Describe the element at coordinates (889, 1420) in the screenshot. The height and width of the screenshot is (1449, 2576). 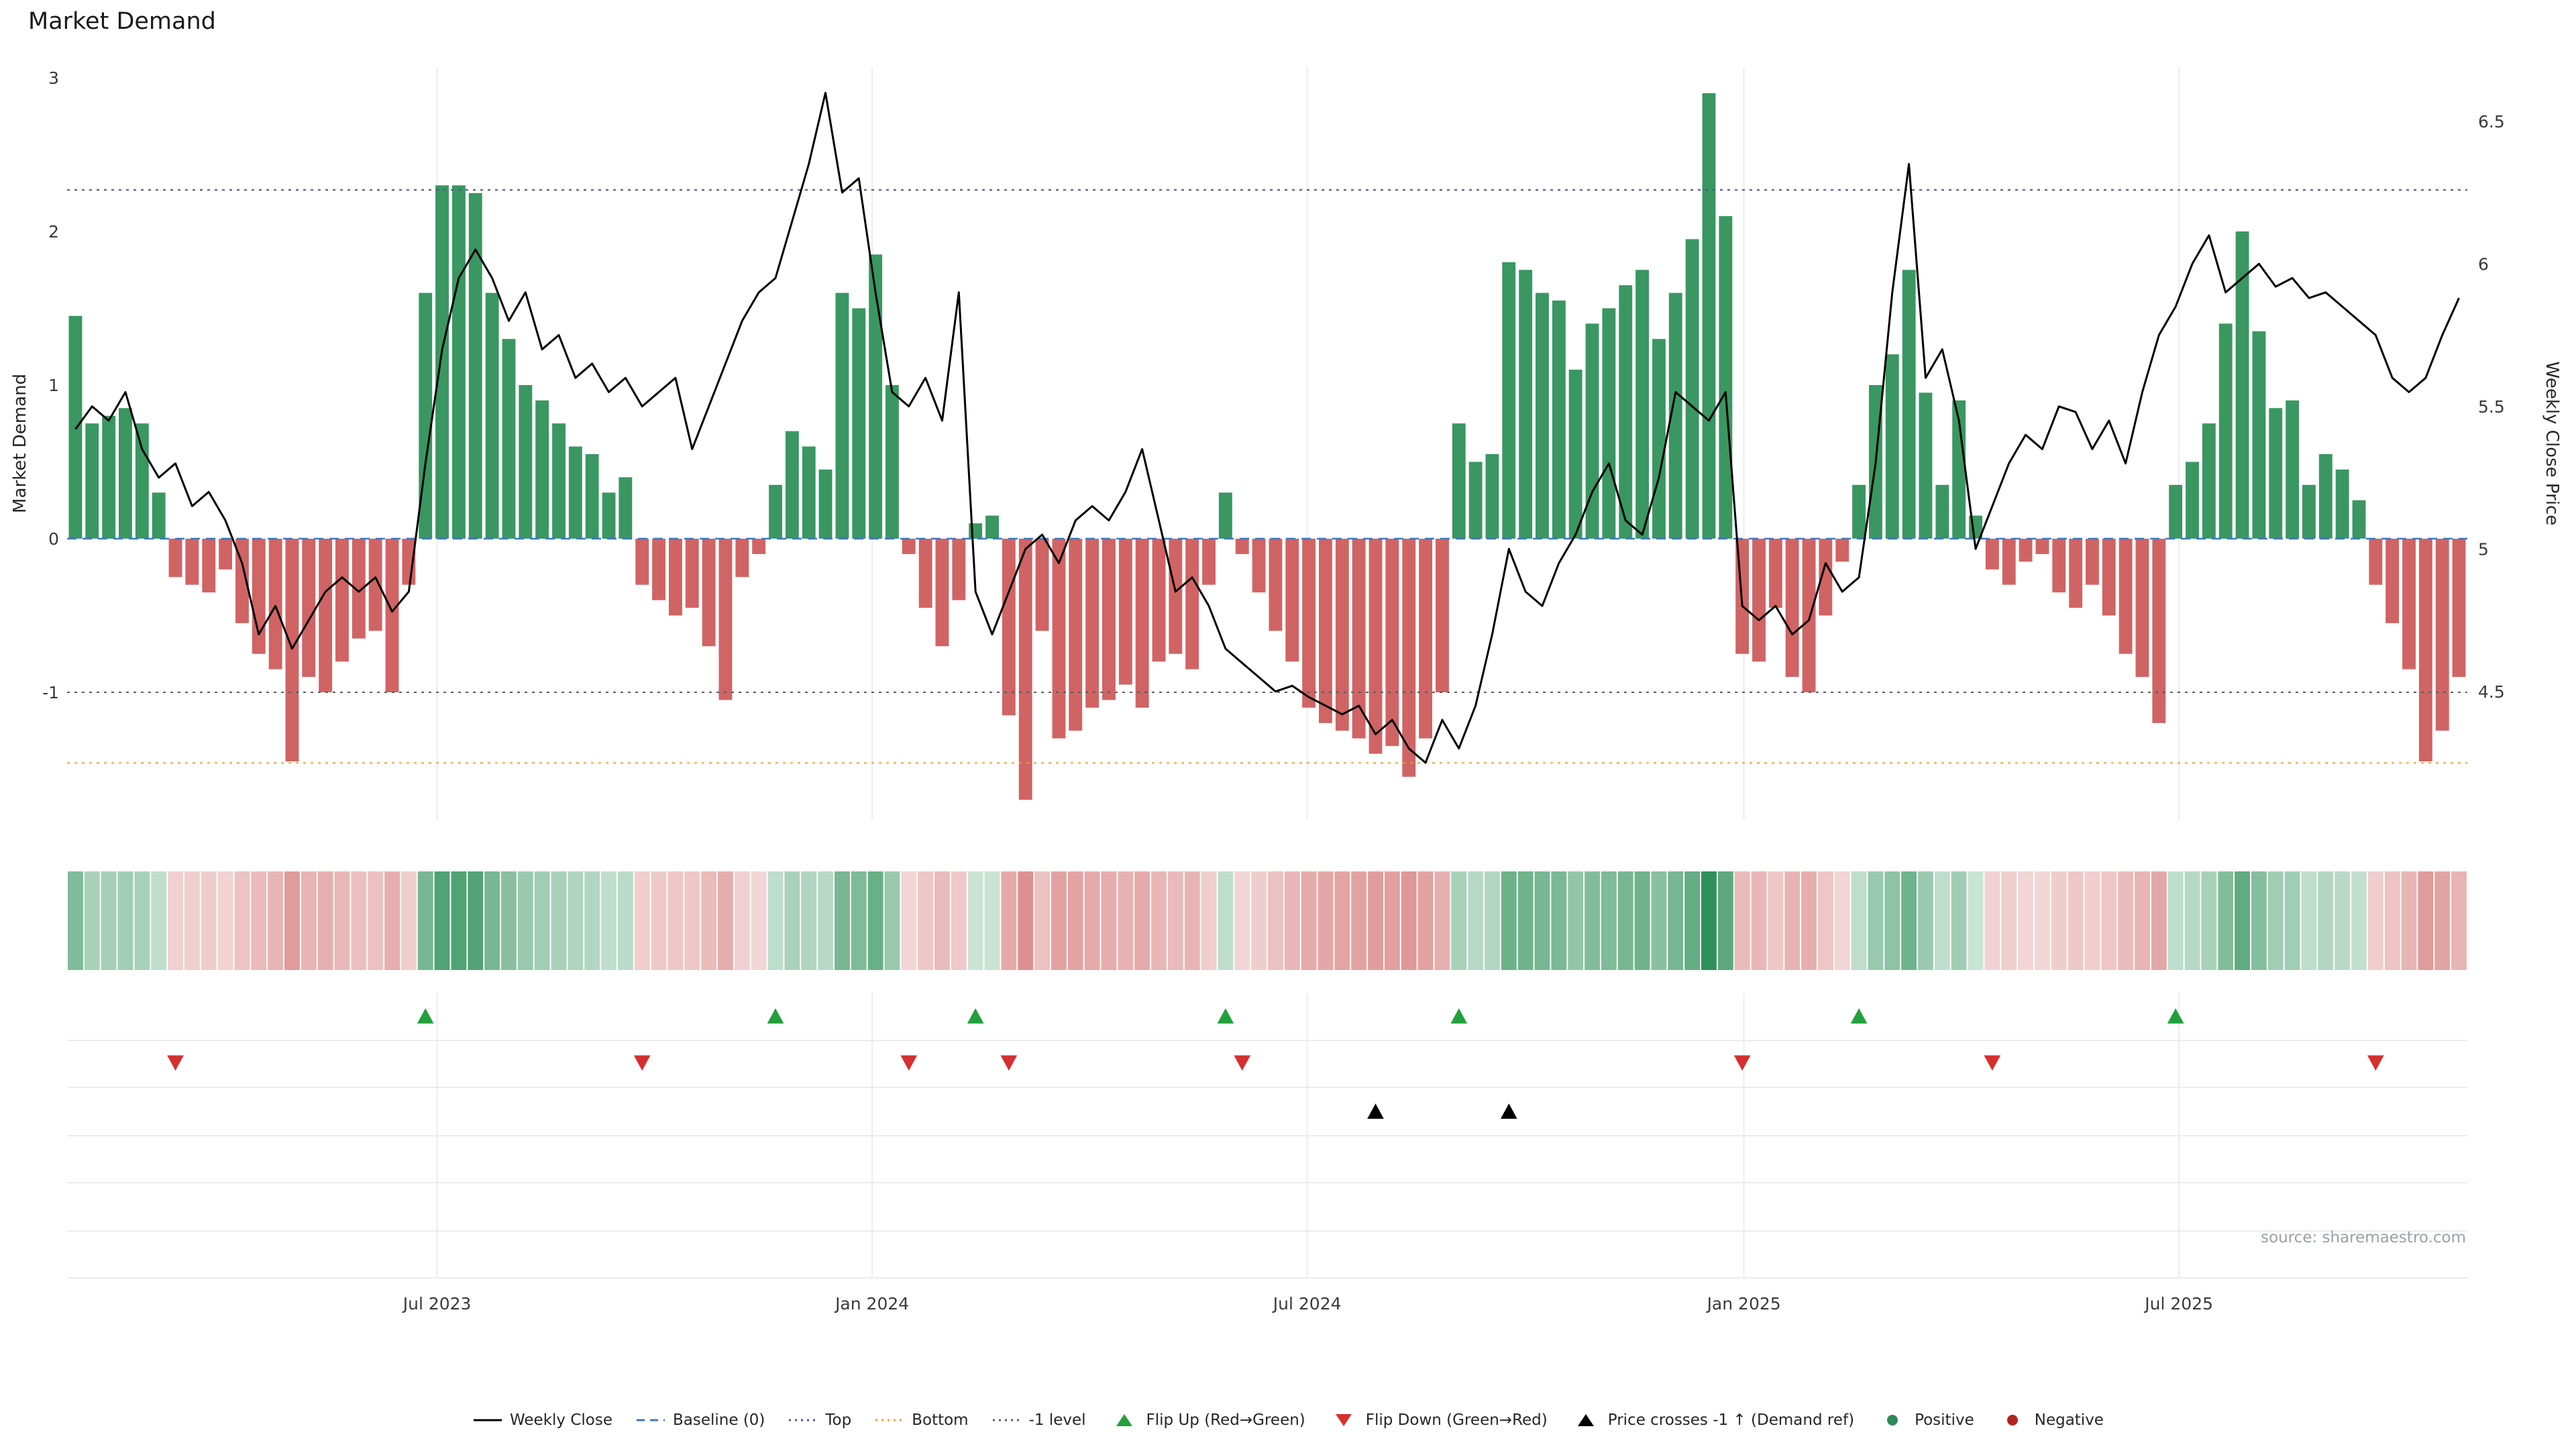
I see `bottom-icon` at that location.